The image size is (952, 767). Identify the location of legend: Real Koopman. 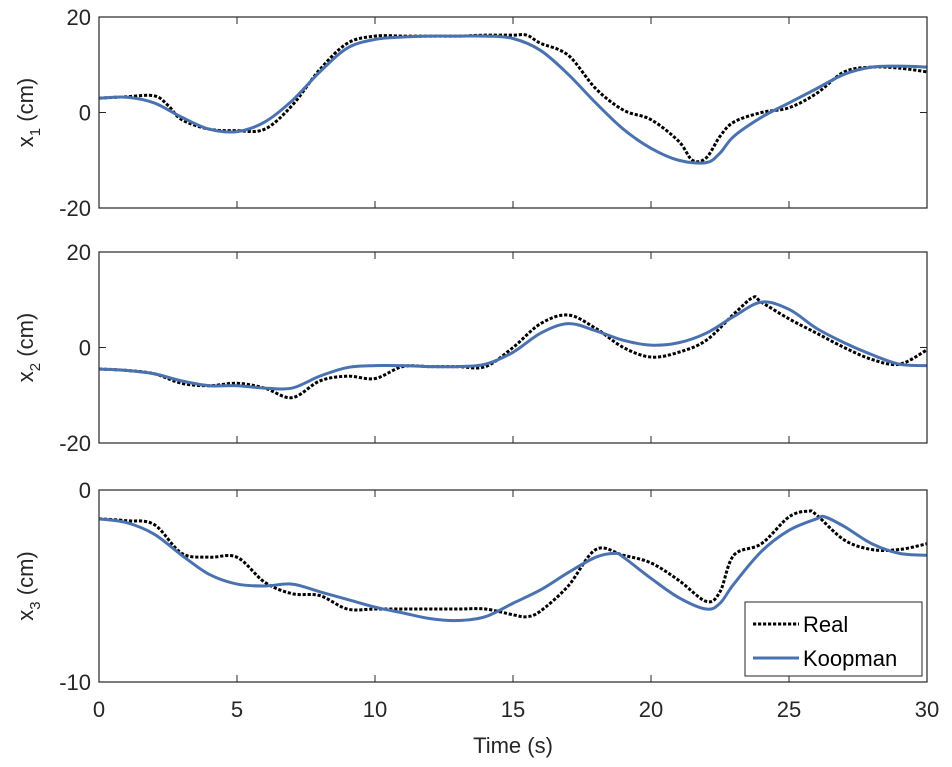
(833, 639).